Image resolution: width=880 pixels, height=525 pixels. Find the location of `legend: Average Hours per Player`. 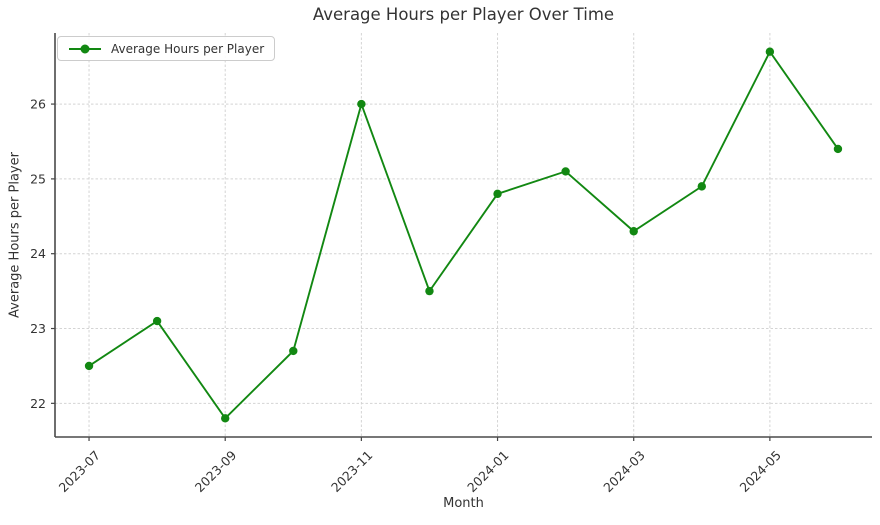

legend: Average Hours per Player is located at coordinates (166, 48).